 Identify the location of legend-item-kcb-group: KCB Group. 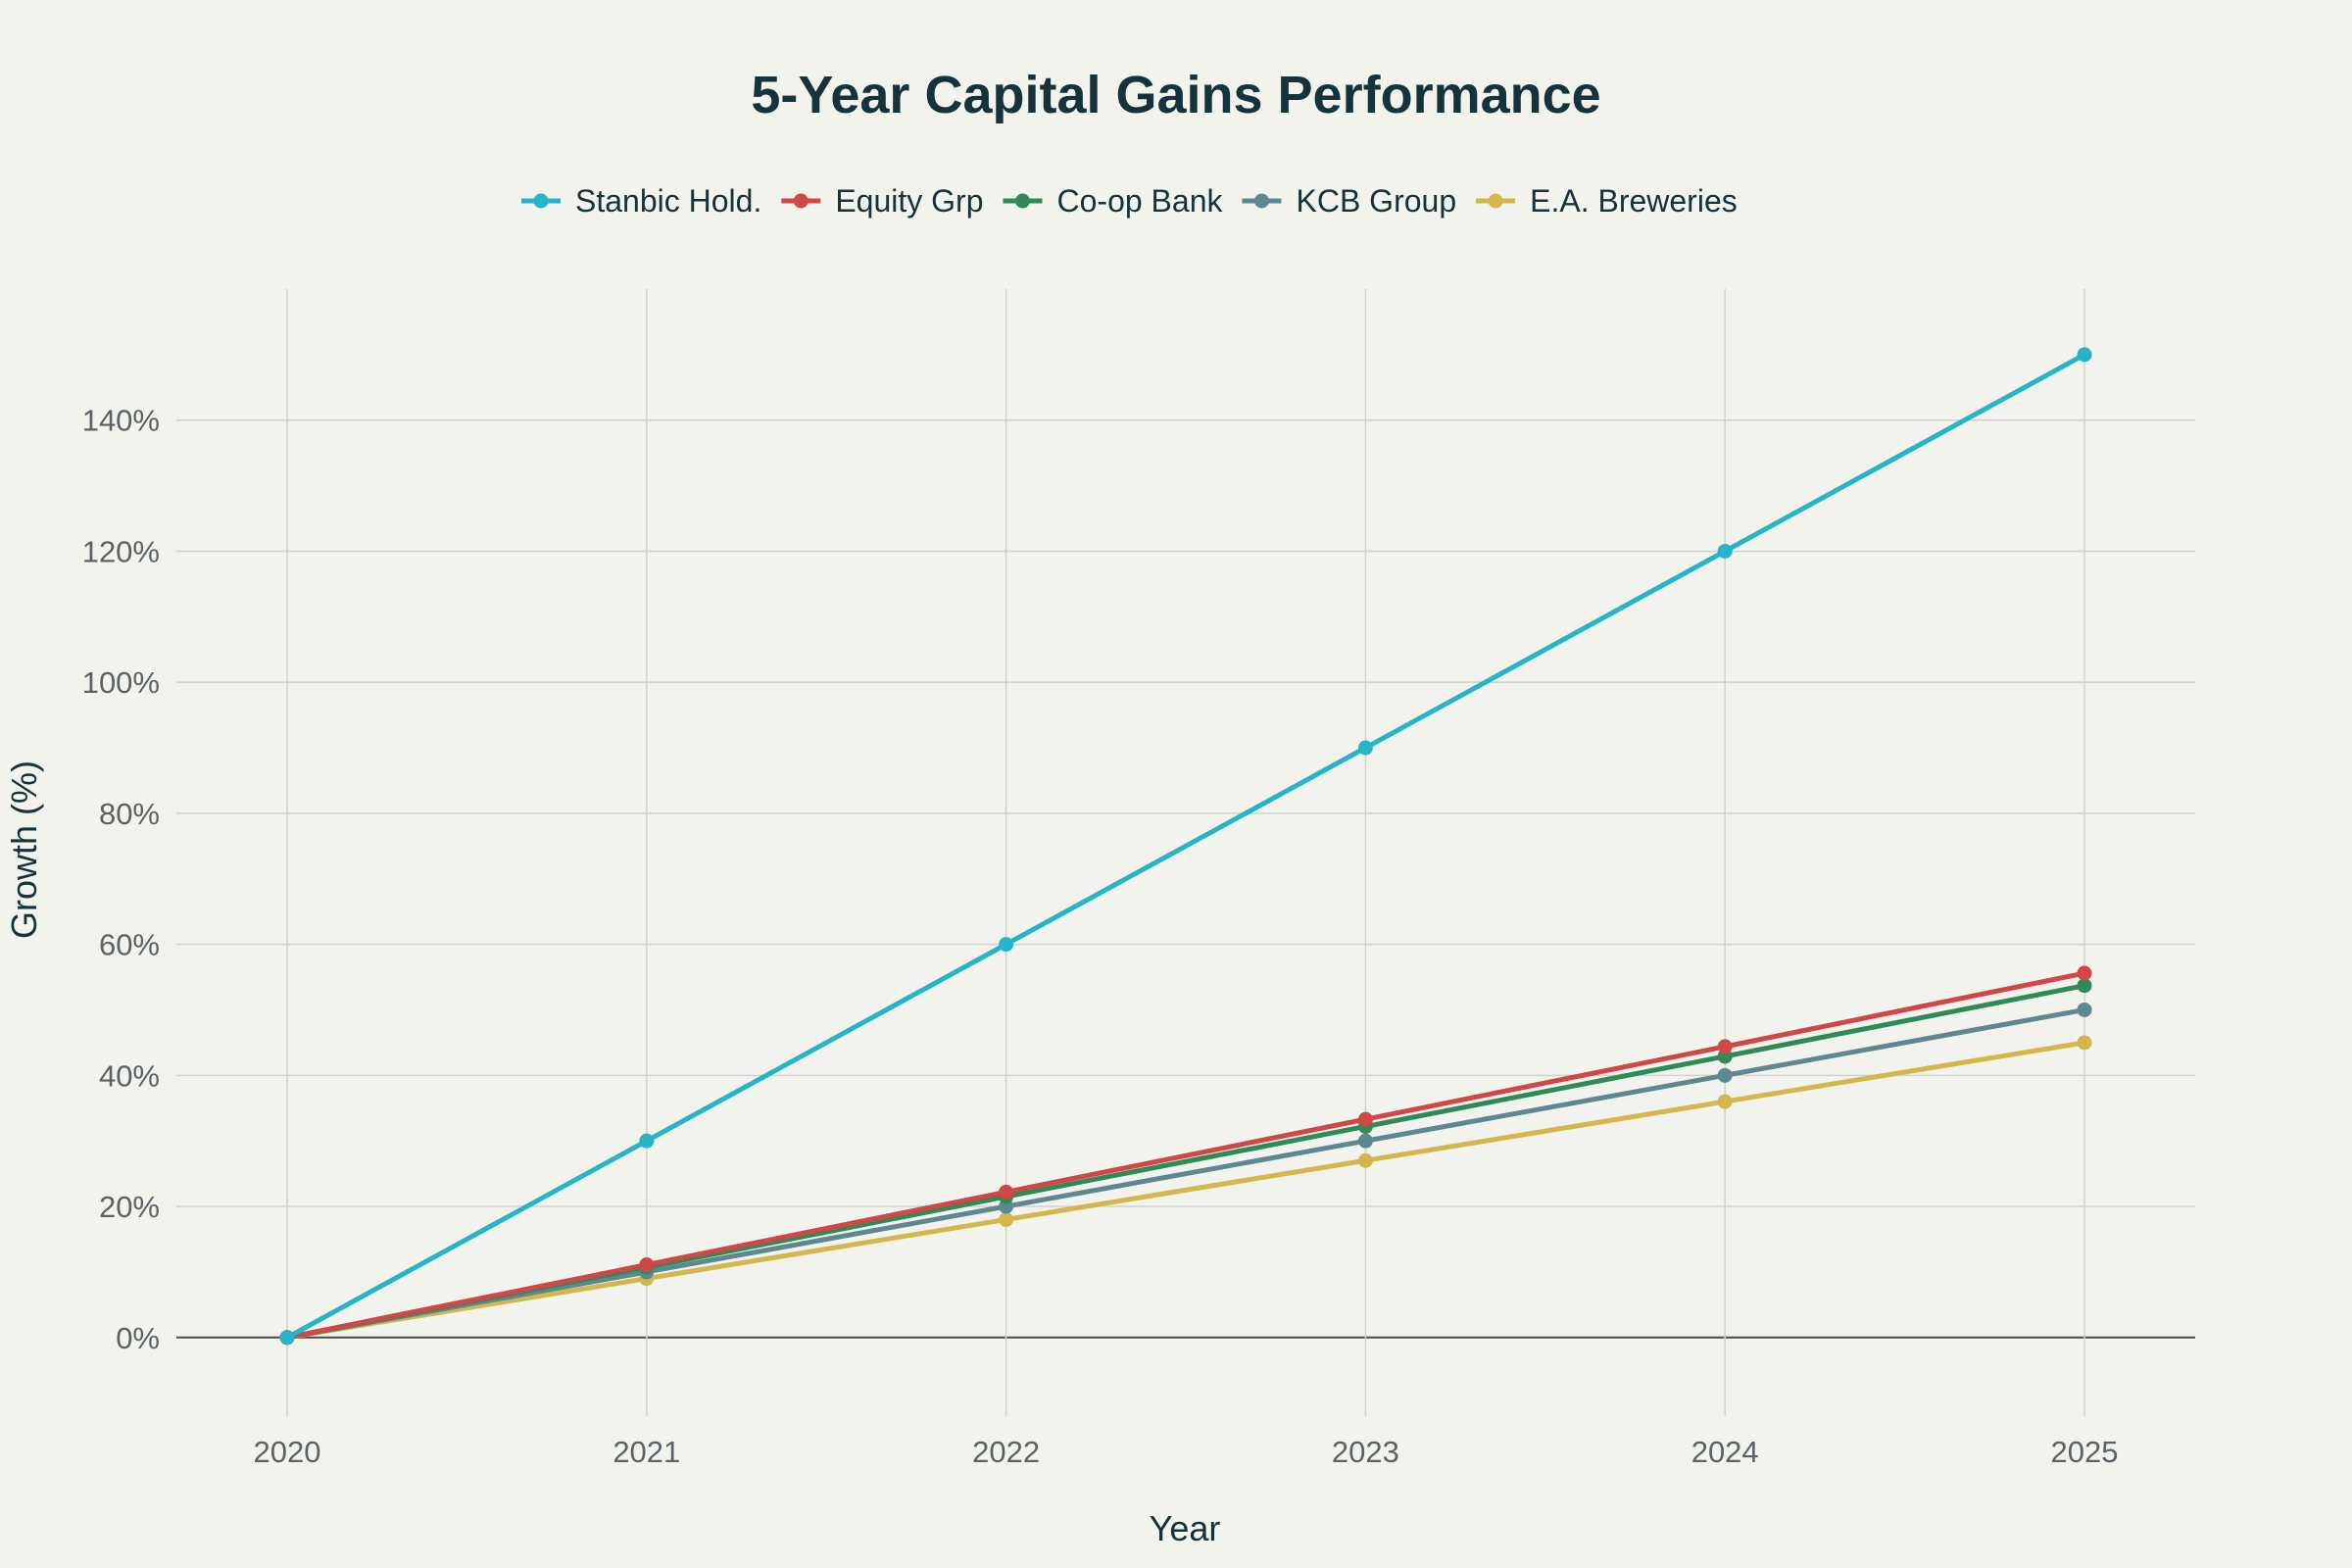
(1349, 201).